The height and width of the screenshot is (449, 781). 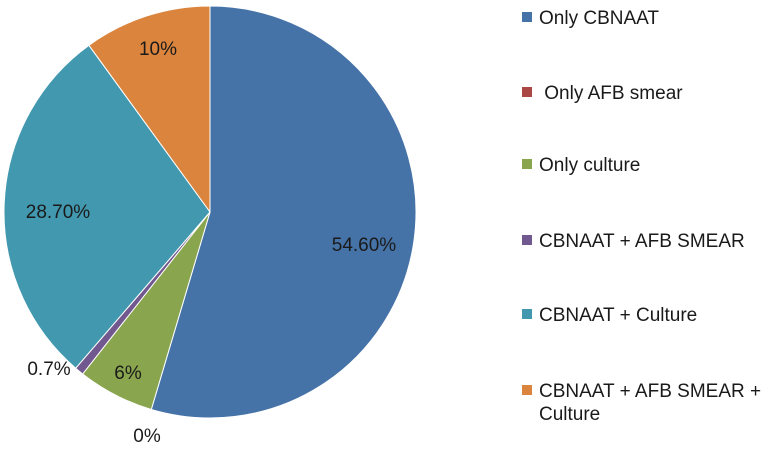 I want to click on legend-label-only-culture: Only culture, so click(x=589, y=165).